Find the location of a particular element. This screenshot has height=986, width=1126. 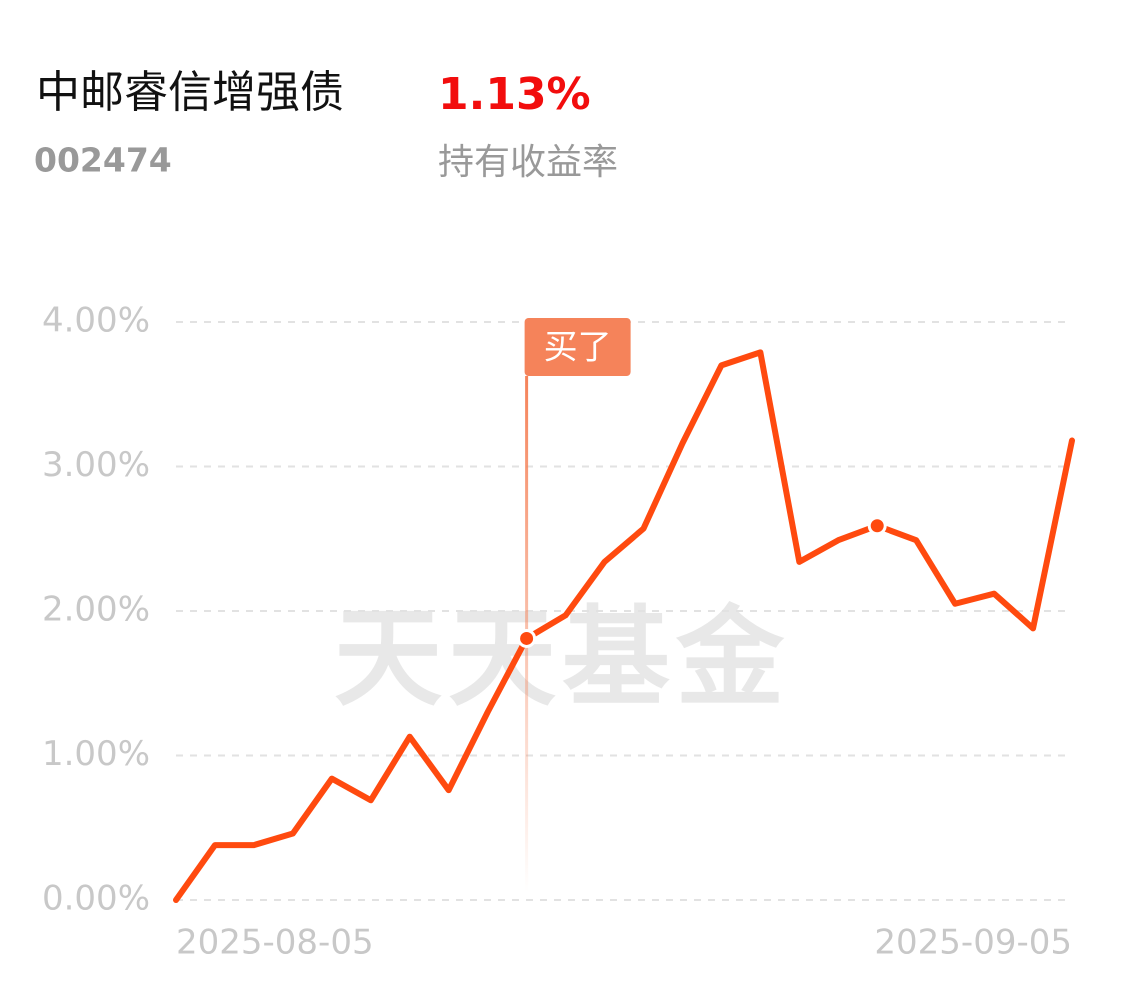

x-tick-label: 2025-08-05 is located at coordinates (275, 943).